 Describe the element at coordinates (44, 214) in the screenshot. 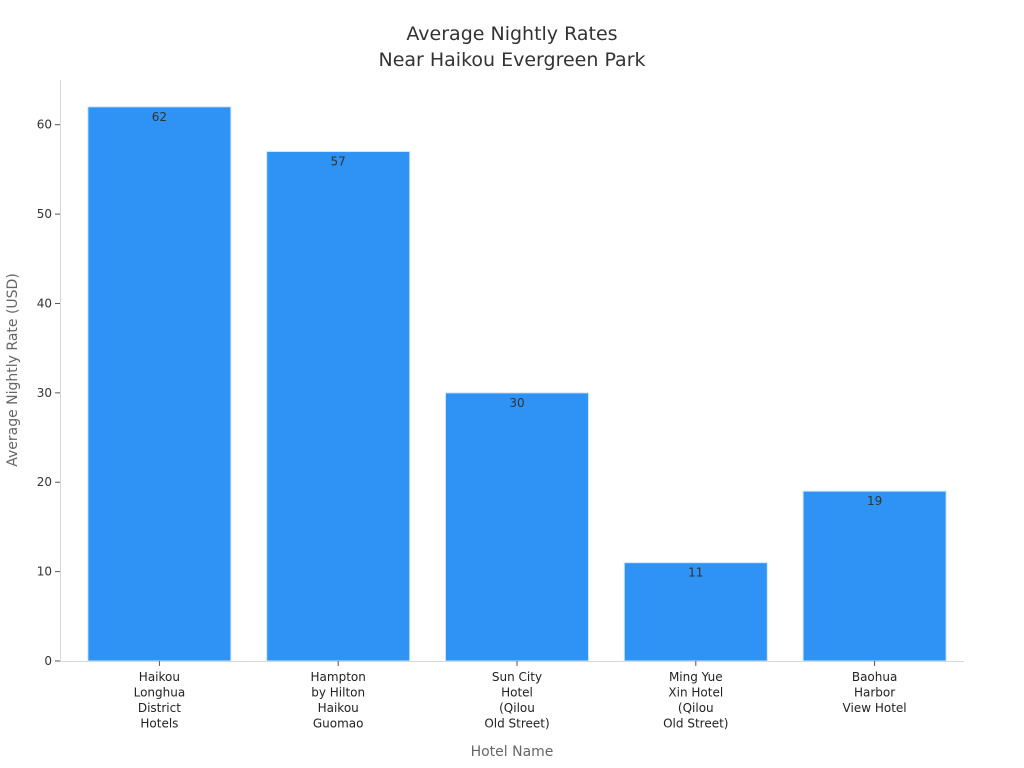

I see `y-tick-label: 50` at that location.